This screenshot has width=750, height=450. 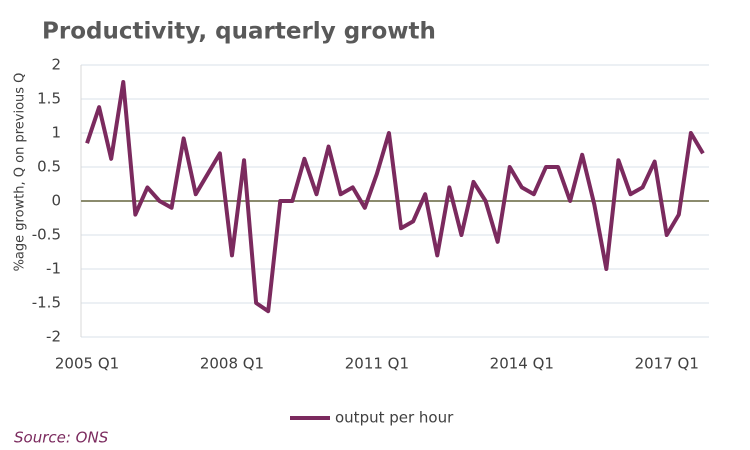 I want to click on legend-label: output per hour, so click(x=394, y=418).